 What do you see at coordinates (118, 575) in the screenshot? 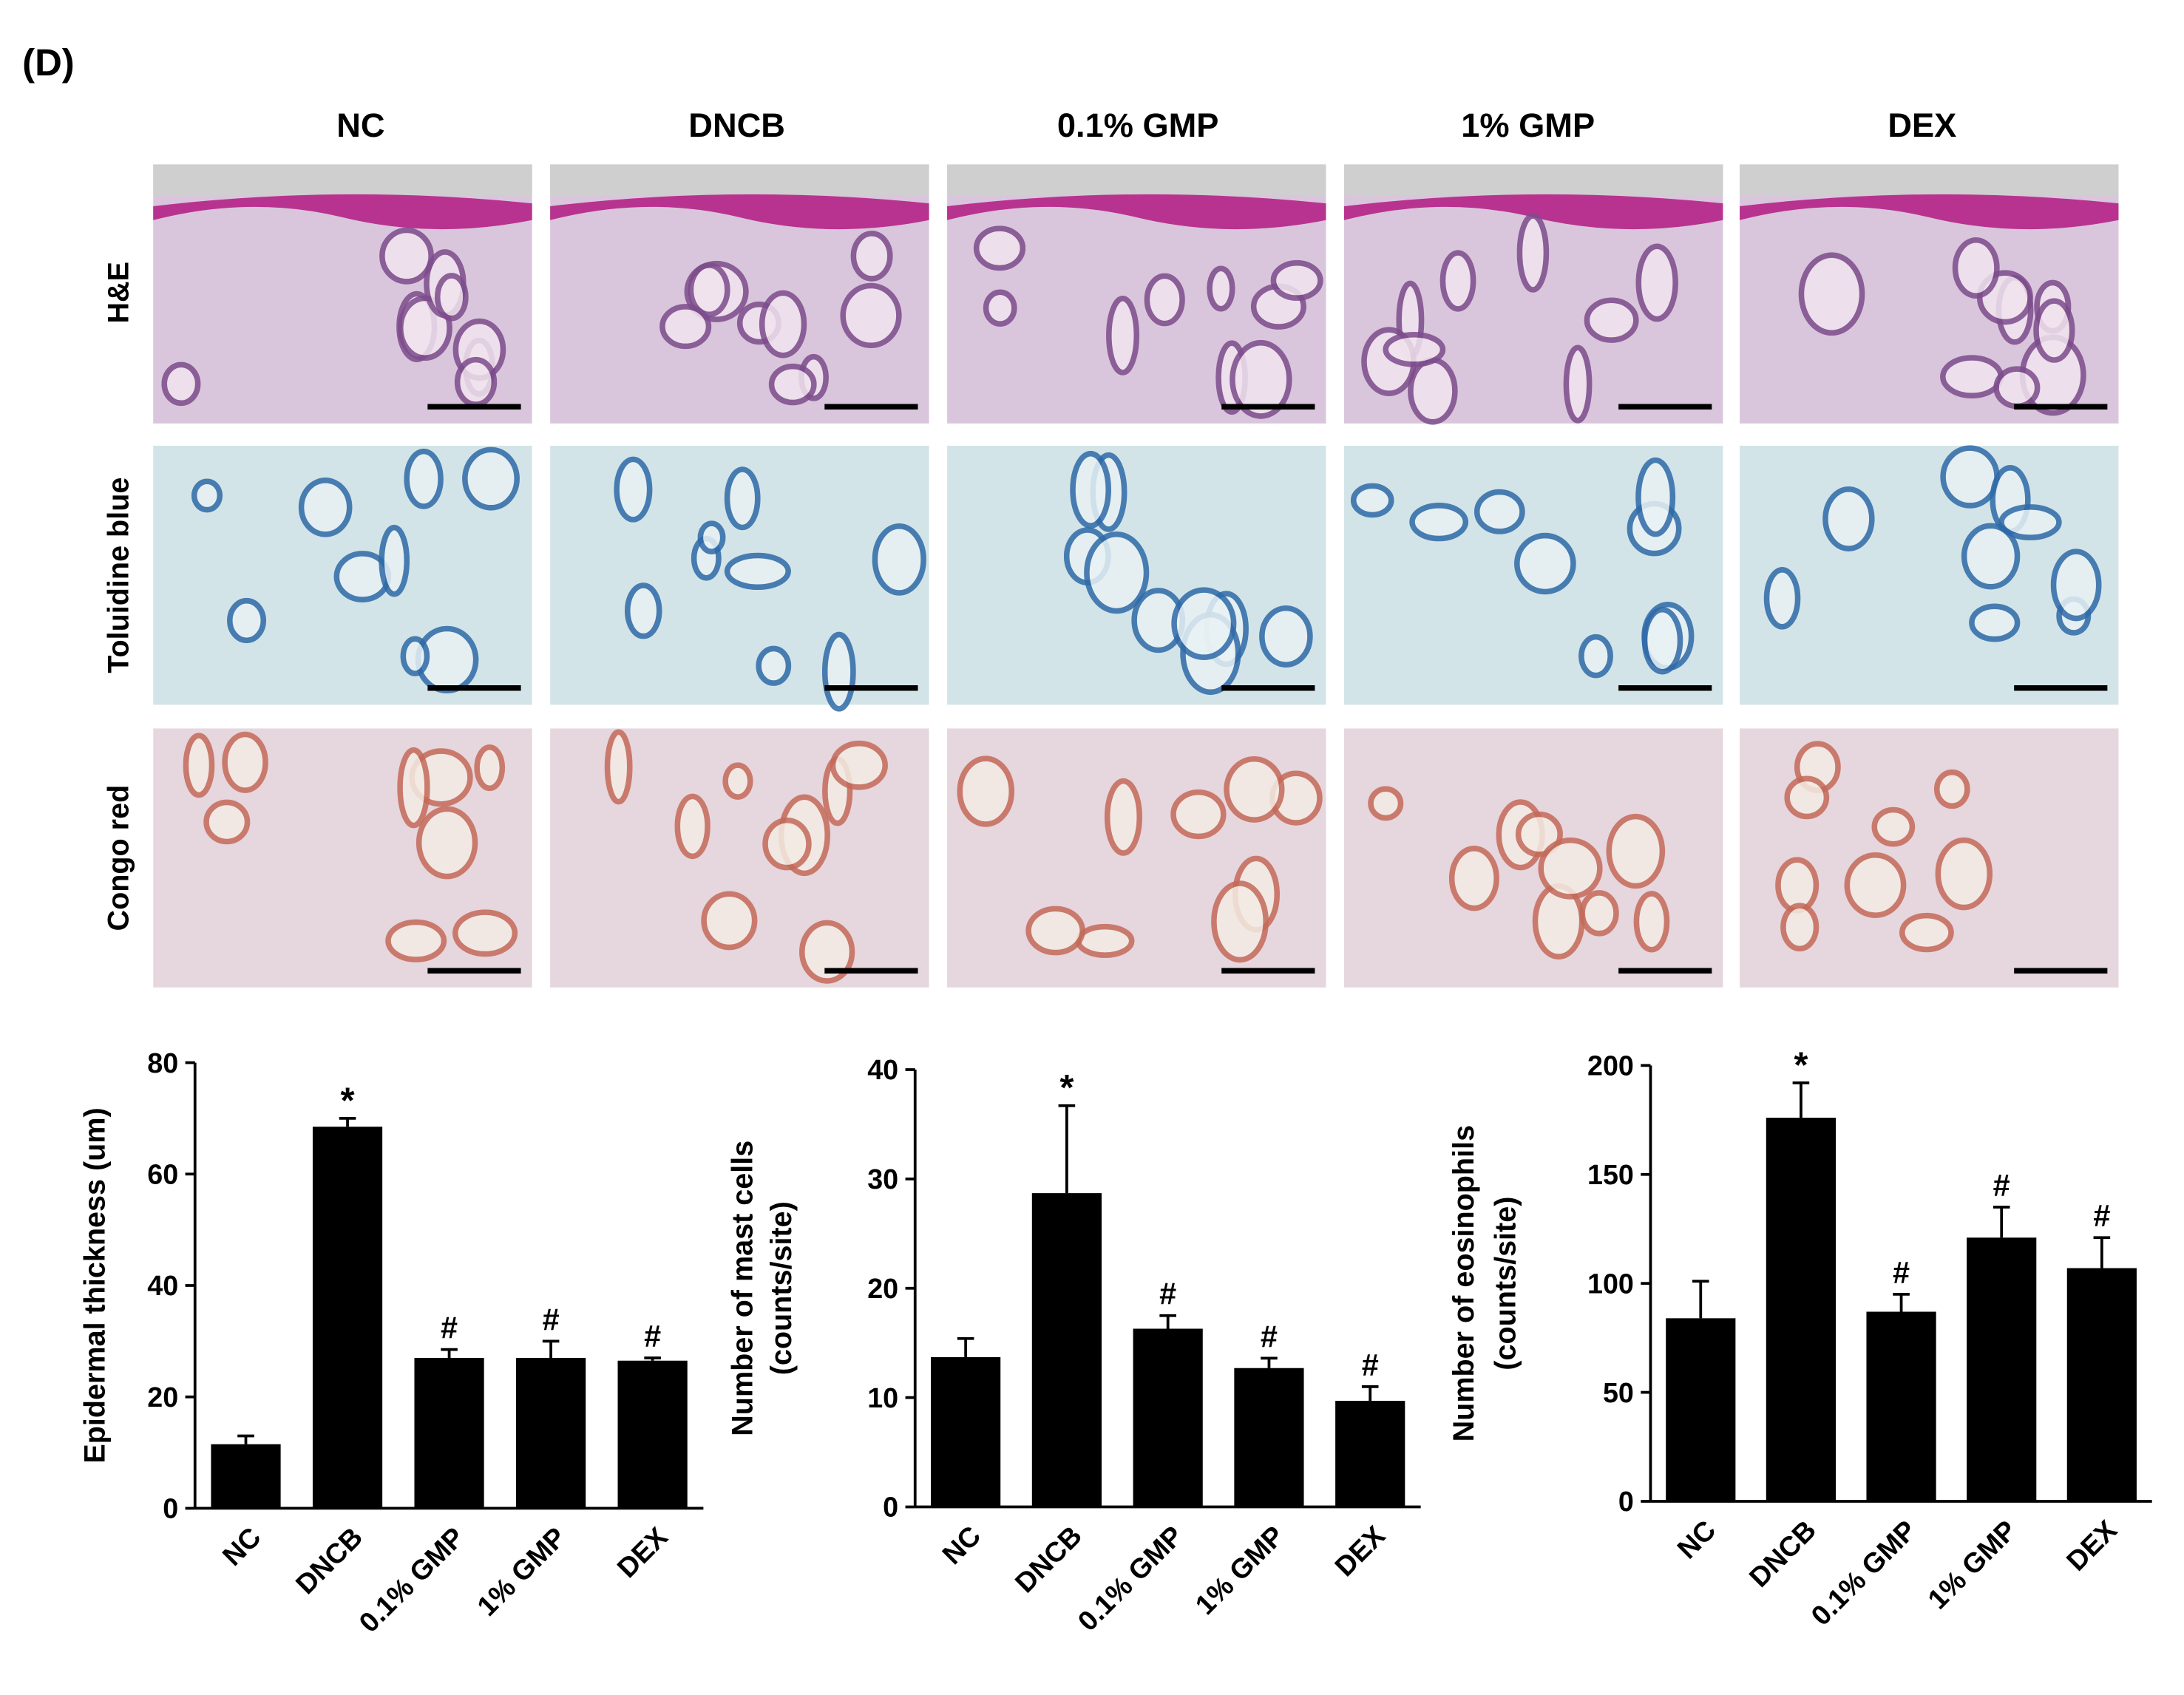
I see `row-label: Toluidine blue` at bounding box center [118, 575].